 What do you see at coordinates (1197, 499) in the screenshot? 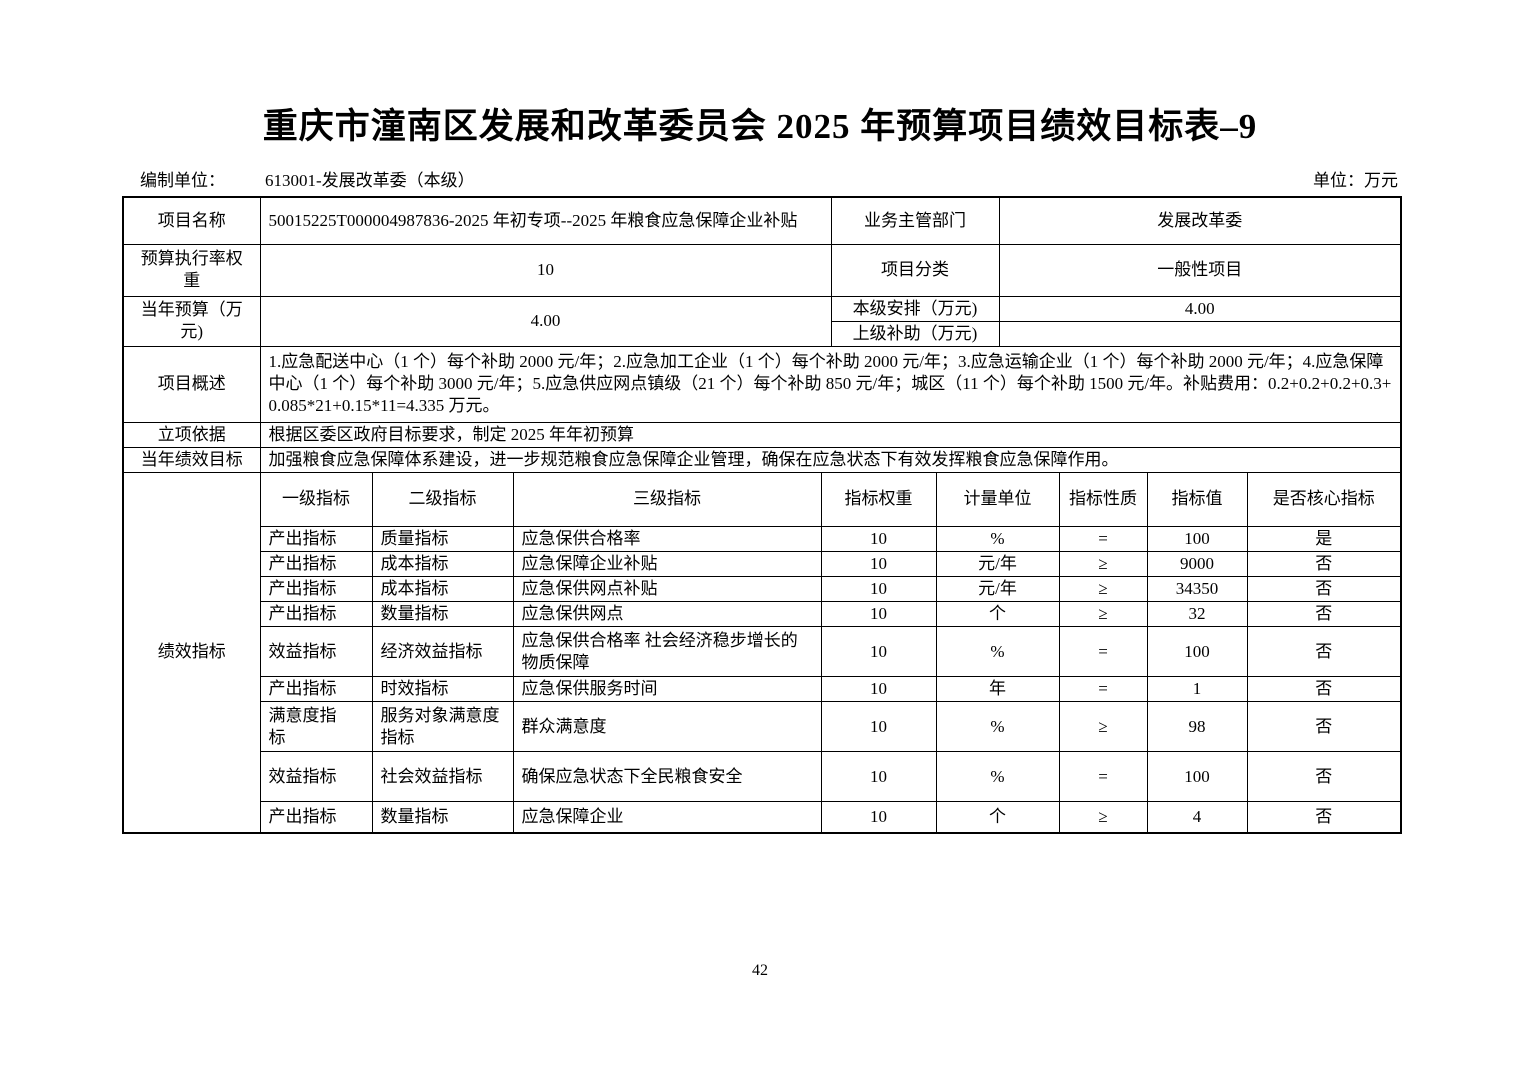
I see `indicator-col-header: 指标值` at bounding box center [1197, 499].